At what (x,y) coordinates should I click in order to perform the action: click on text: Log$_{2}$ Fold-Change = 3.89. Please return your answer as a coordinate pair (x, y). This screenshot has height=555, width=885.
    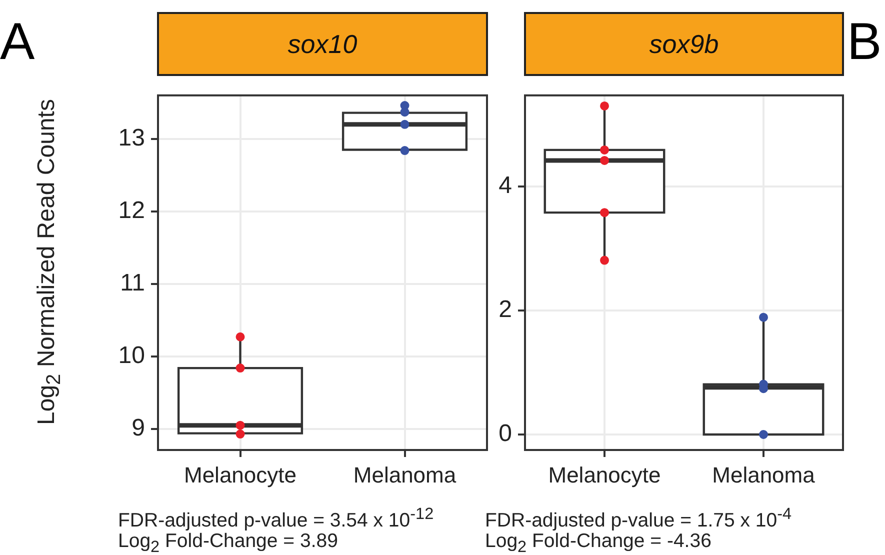
    Looking at the image, I should click on (228, 542).